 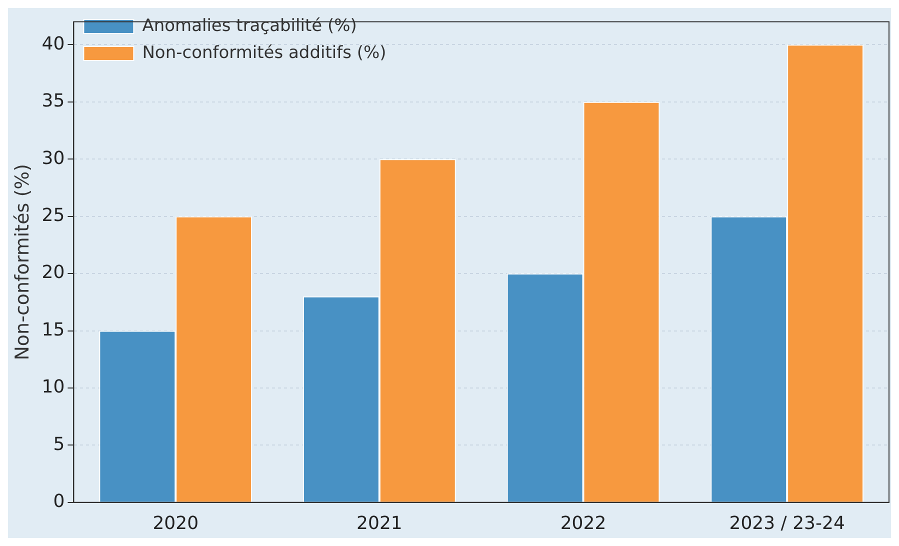 What do you see at coordinates (53, 273) in the screenshot?
I see `y-tick-label: 20` at bounding box center [53, 273].